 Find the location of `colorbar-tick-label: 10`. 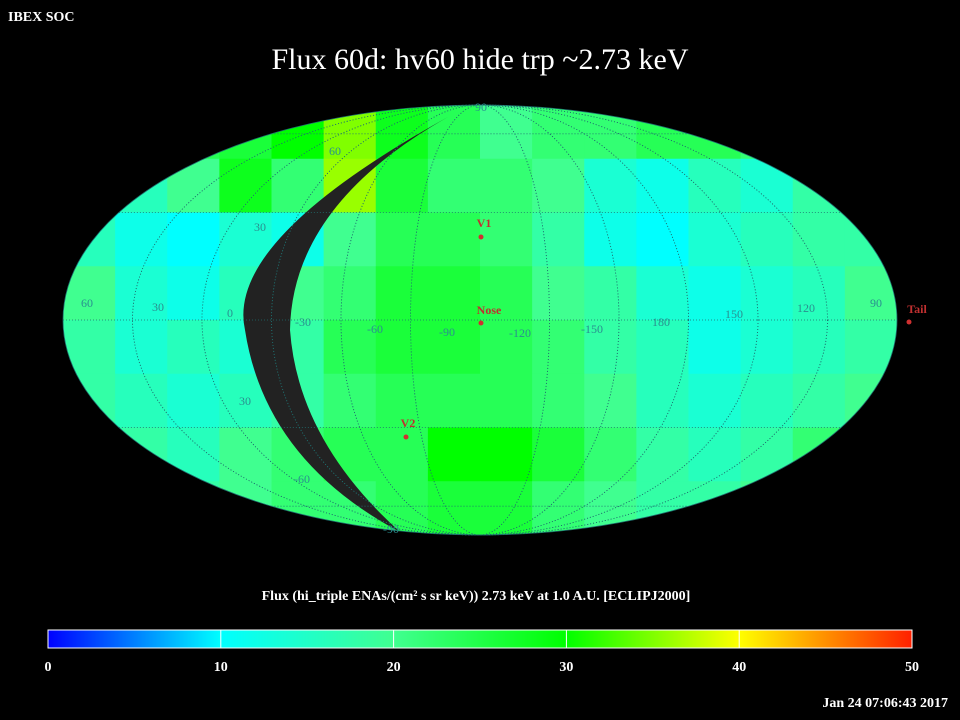

colorbar-tick-label: 10 is located at coordinates (221, 667).